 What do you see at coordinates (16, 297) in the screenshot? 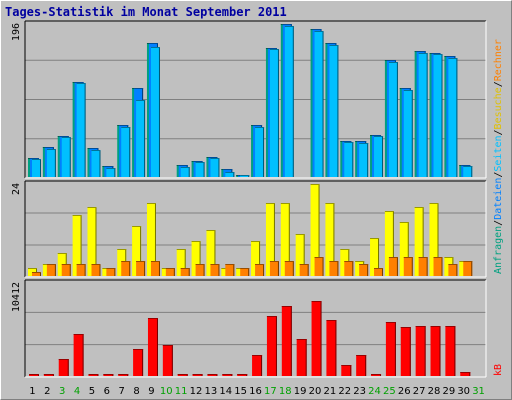
I see `y-axis-max-label: 10412` at bounding box center [16, 297].